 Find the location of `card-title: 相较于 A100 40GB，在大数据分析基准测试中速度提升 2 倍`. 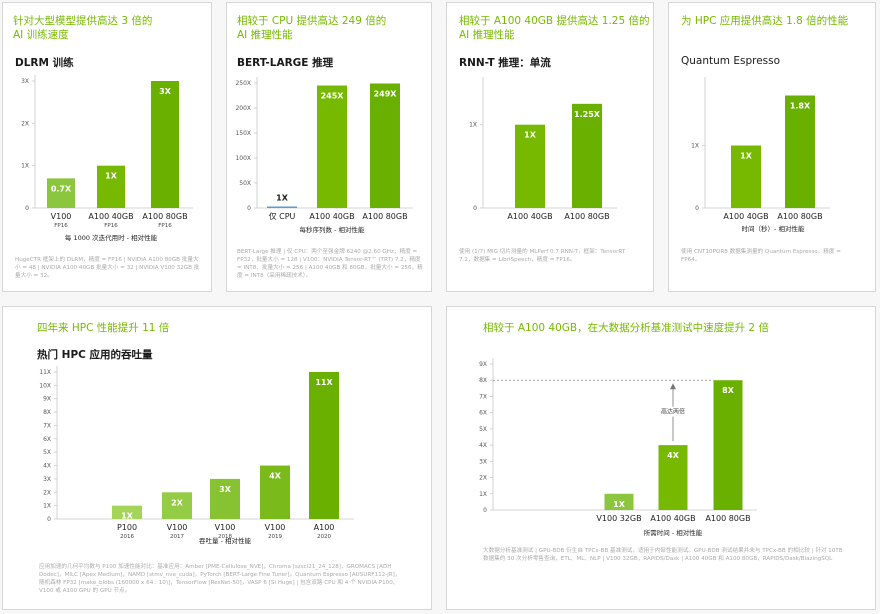

card-title: 相较于 A100 40GB，在大数据分析基准测试中速度提升 2 倍 is located at coordinates (626, 328).